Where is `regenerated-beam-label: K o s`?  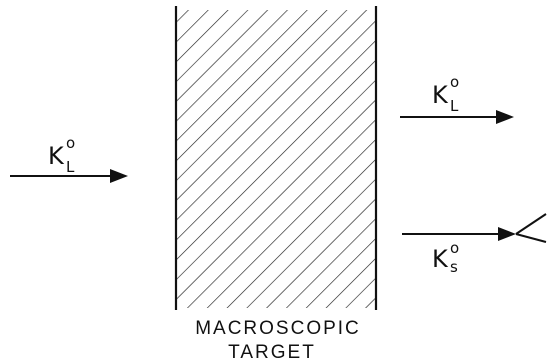
regenerated-beam-label: K o s is located at coordinates (445, 257).